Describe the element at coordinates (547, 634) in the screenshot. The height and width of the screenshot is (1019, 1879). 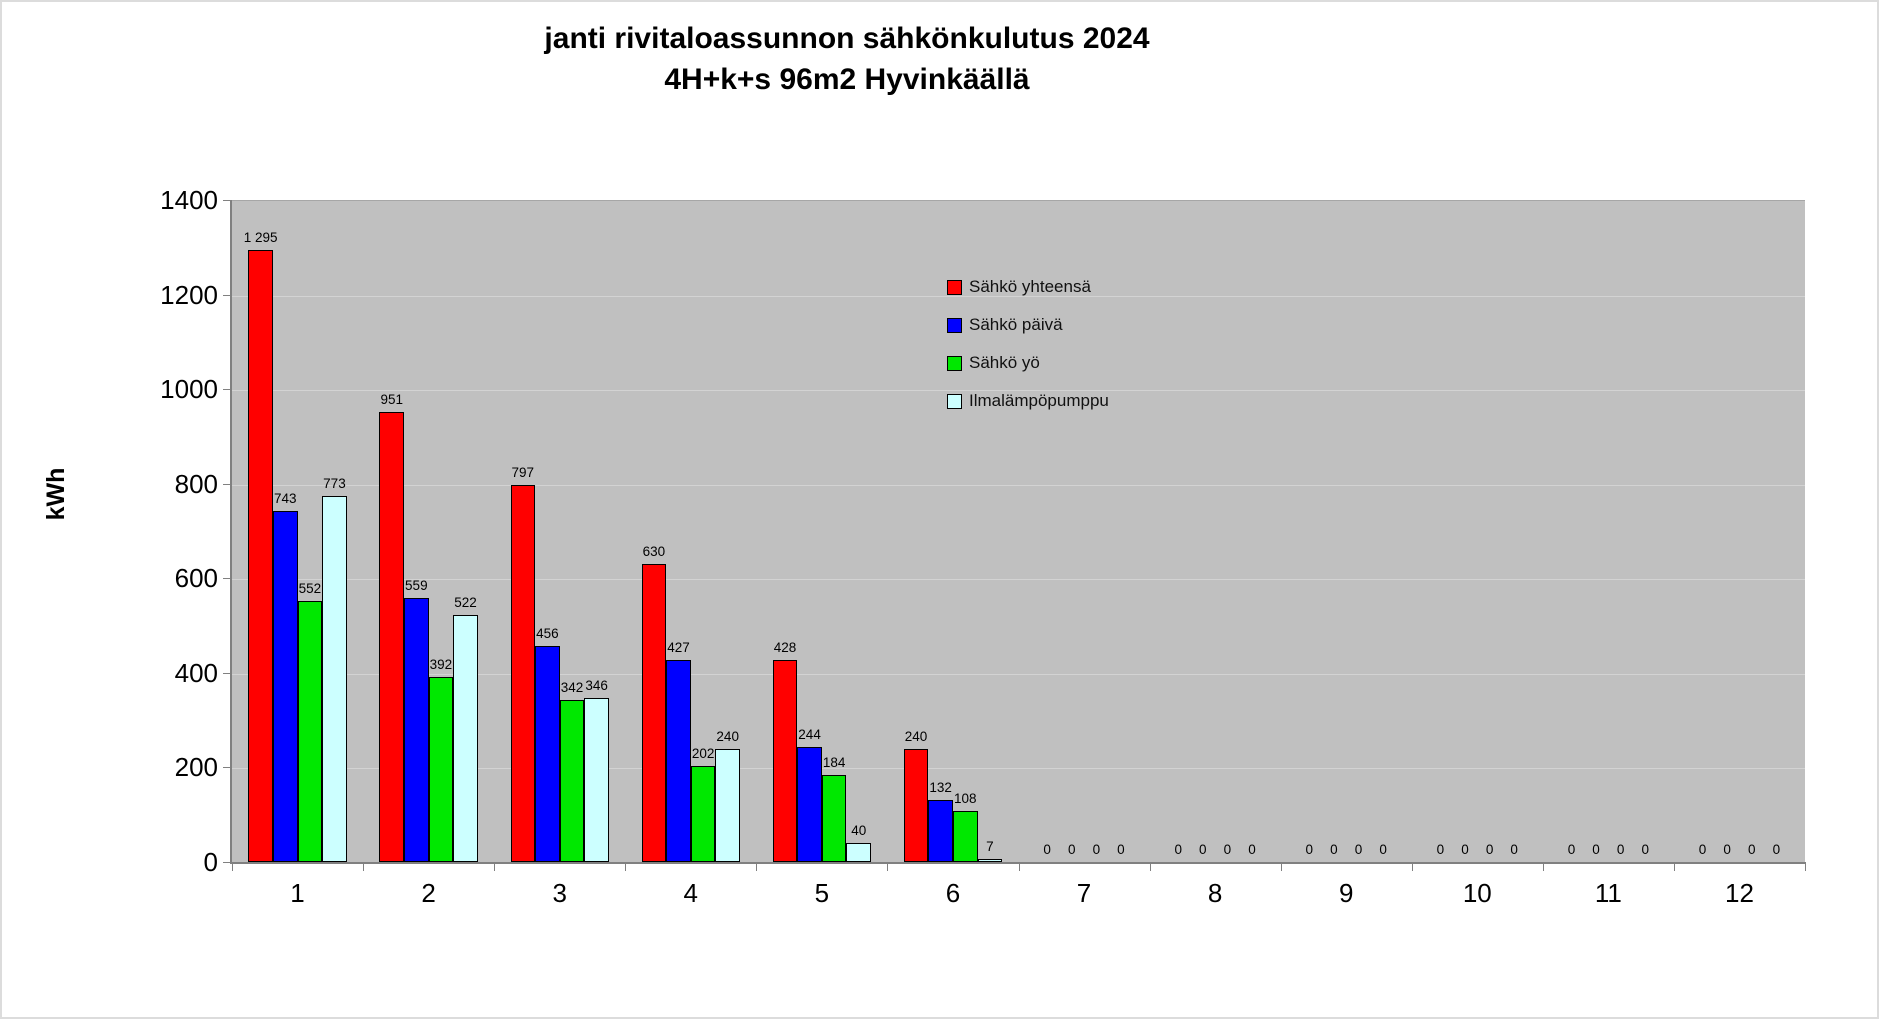
I see `bar-label: 456` at that location.